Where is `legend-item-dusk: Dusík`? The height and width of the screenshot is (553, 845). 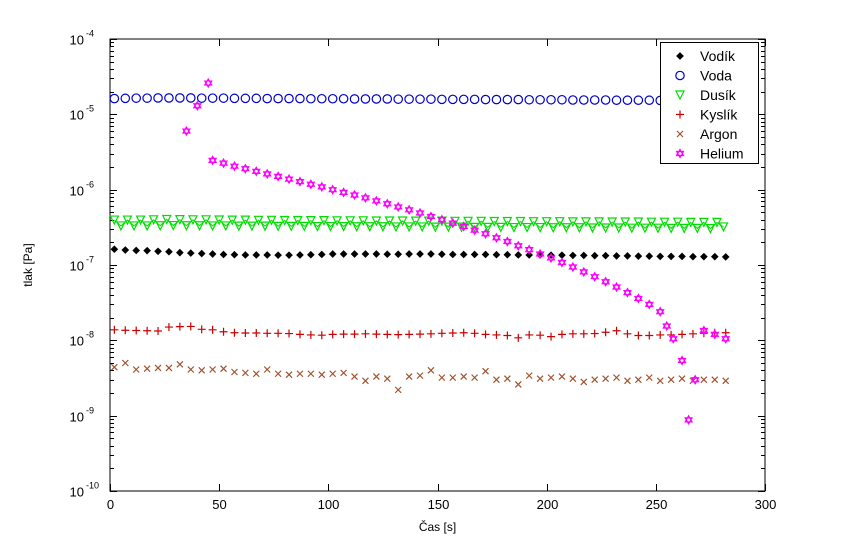
legend-item-dusk: Dusík is located at coordinates (706, 95).